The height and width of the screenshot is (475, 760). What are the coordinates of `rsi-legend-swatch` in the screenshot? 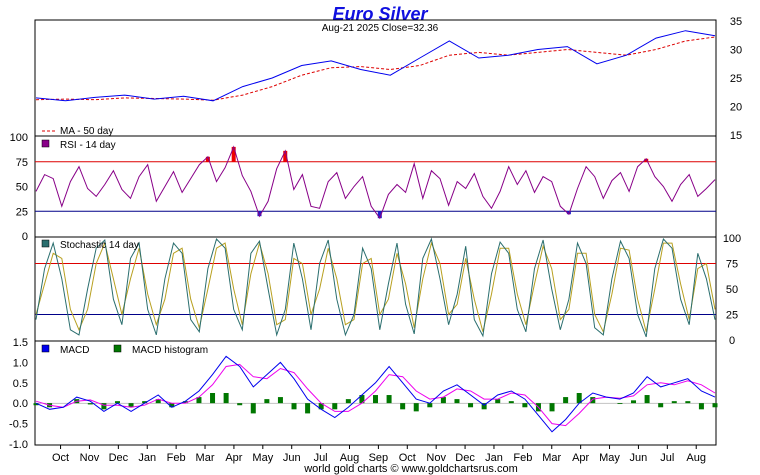 It's located at (45, 143).